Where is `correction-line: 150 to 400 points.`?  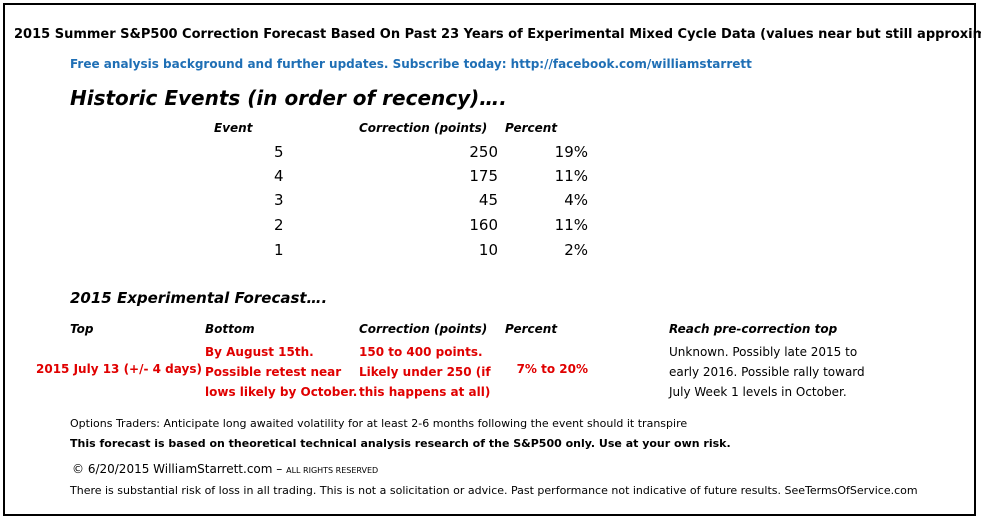
correction-line: 150 to 400 points. is located at coordinates (421, 352).